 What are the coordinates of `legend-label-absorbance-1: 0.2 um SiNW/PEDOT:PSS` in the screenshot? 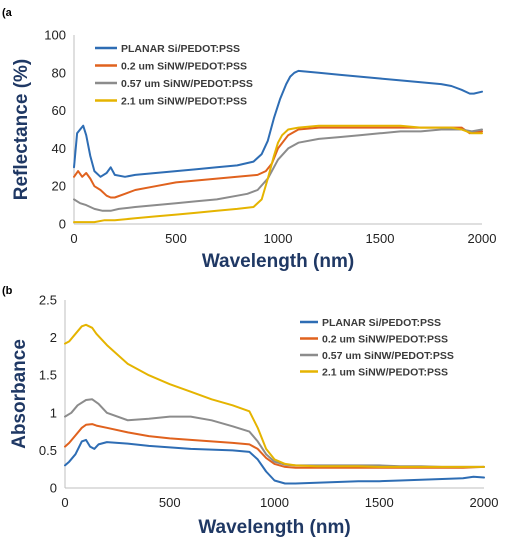 It's located at (385, 340).